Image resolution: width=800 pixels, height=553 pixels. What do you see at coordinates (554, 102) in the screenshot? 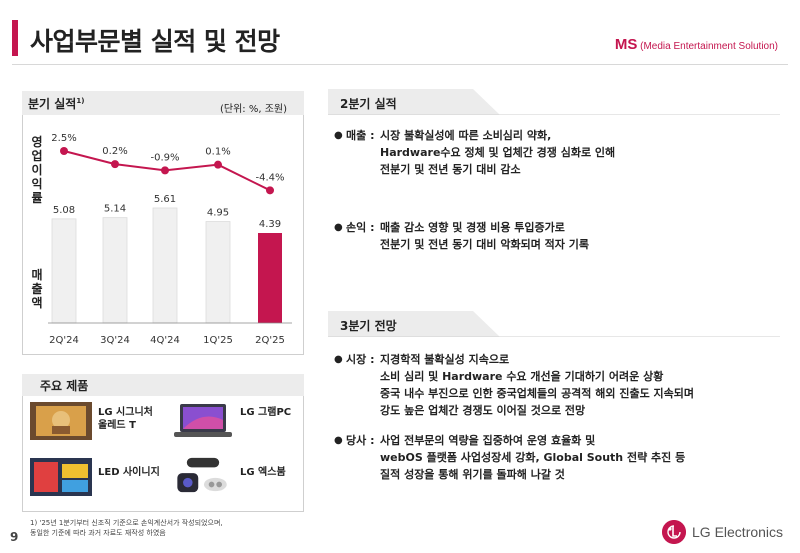
I see `section-header-q2` at bounding box center [554, 102].